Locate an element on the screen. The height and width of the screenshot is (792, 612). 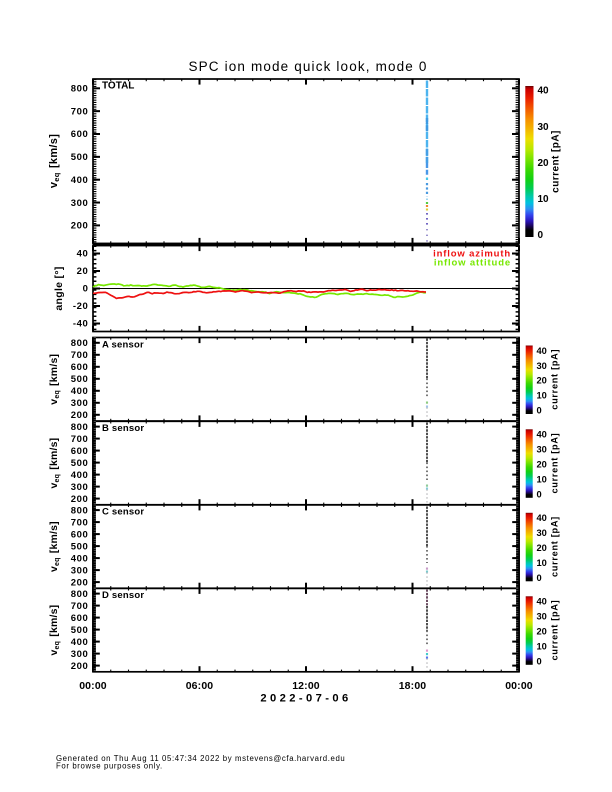
svg-text: angle [°] is located at coordinates (59, 288).